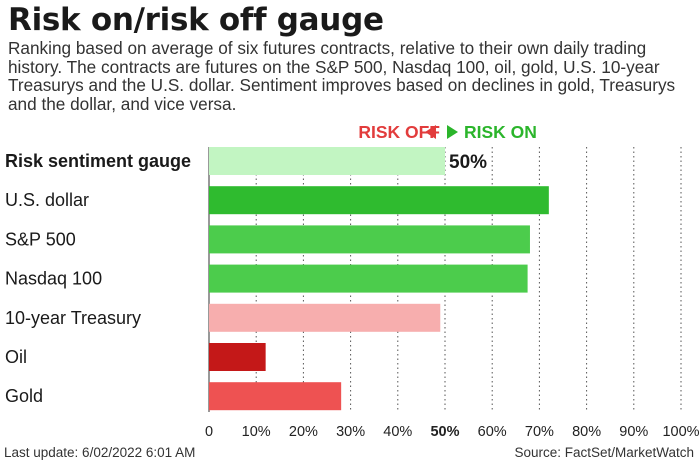  What do you see at coordinates (430, 132) in the screenshot?
I see `arrow-left-icon` at bounding box center [430, 132].